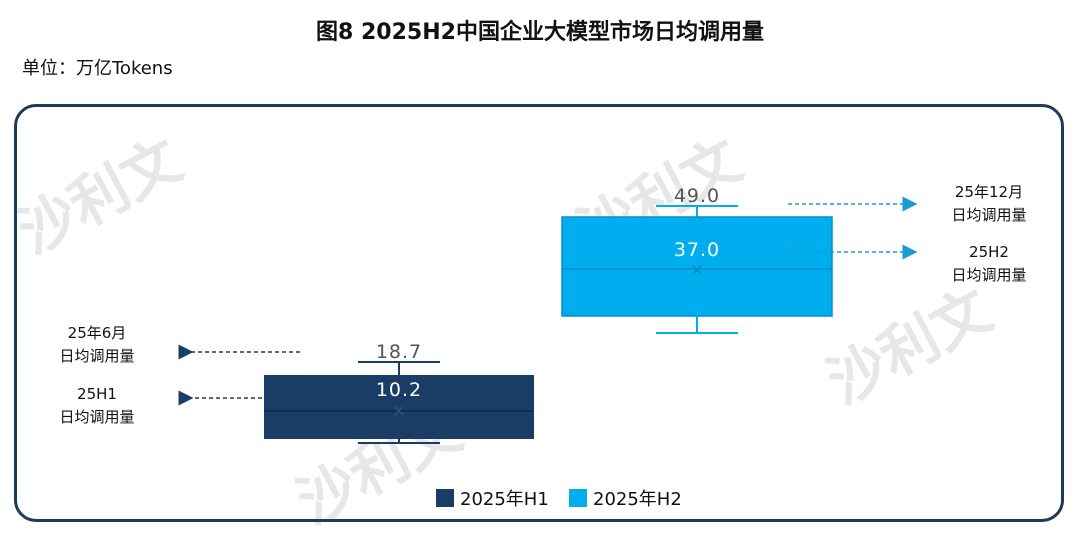  I want to click on h1-max-label: 18.7, so click(399, 352).